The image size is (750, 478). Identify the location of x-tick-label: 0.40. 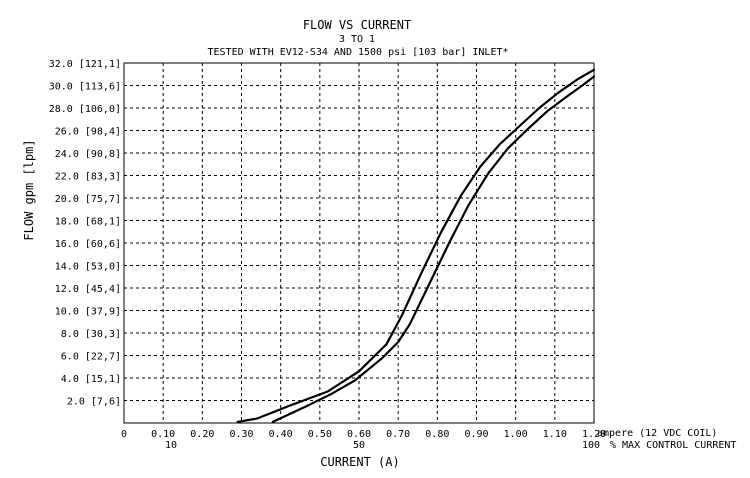
(281, 434).